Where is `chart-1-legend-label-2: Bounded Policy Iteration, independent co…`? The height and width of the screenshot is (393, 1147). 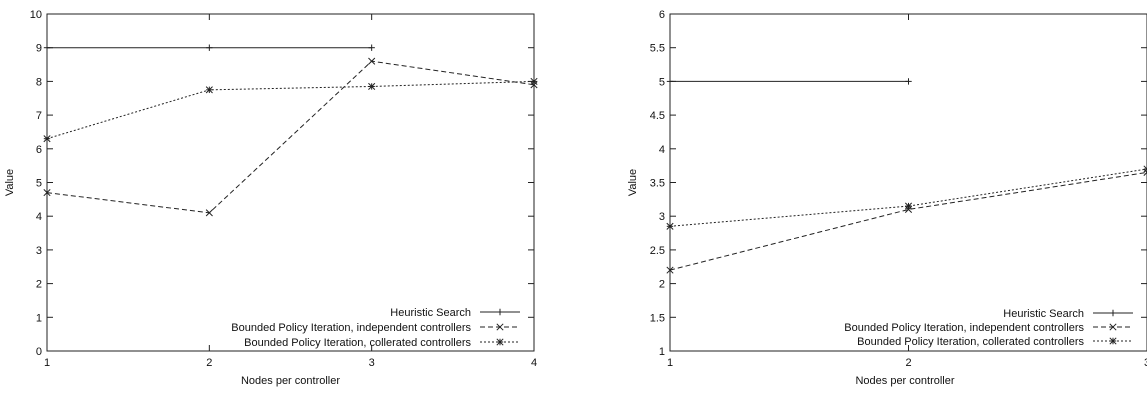
chart-1-legend-label-2: Bounded Policy Iteration, independent co… is located at coordinates (351, 328).